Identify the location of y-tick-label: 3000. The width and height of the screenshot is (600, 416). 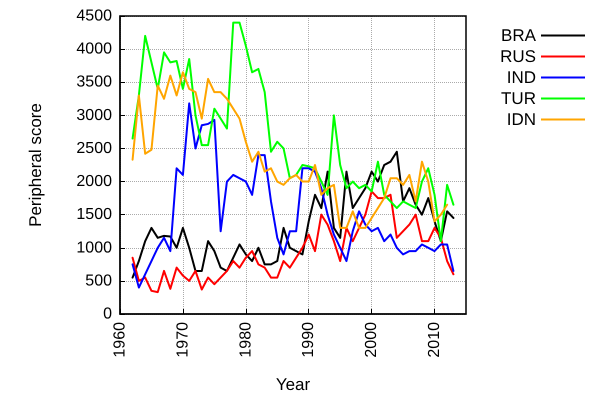
(94, 115).